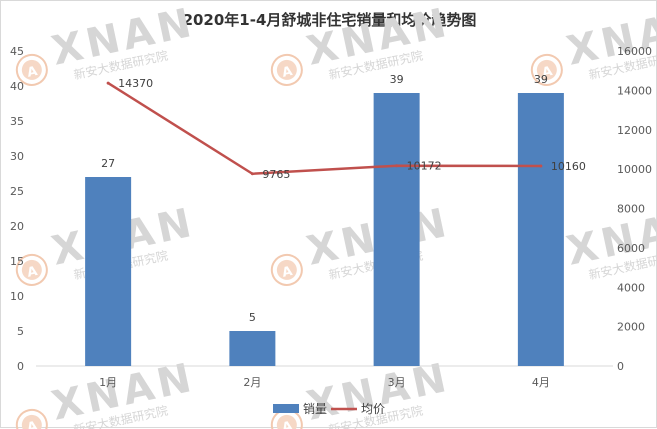 This screenshot has width=657, height=429. What do you see at coordinates (135, 83) in the screenshot?
I see `line-data-label: 14370` at bounding box center [135, 83].